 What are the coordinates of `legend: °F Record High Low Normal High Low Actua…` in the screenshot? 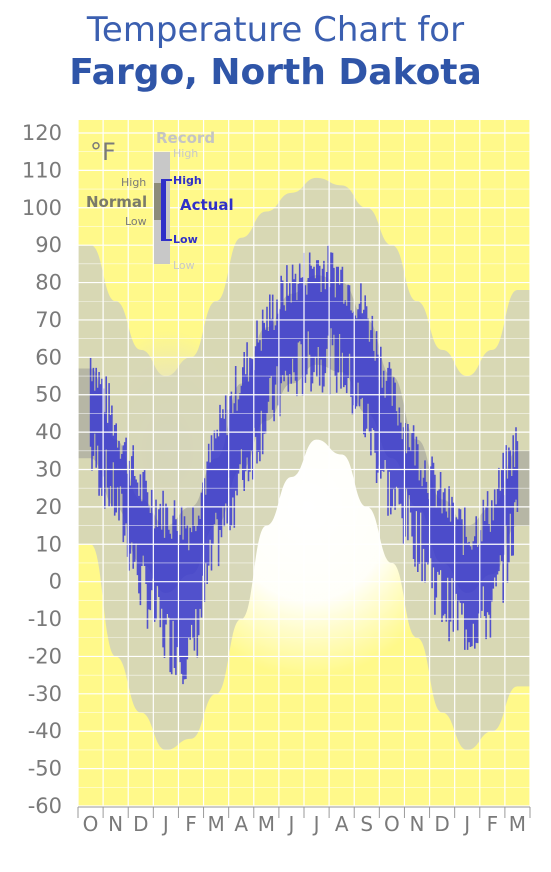 It's located at (160, 200).